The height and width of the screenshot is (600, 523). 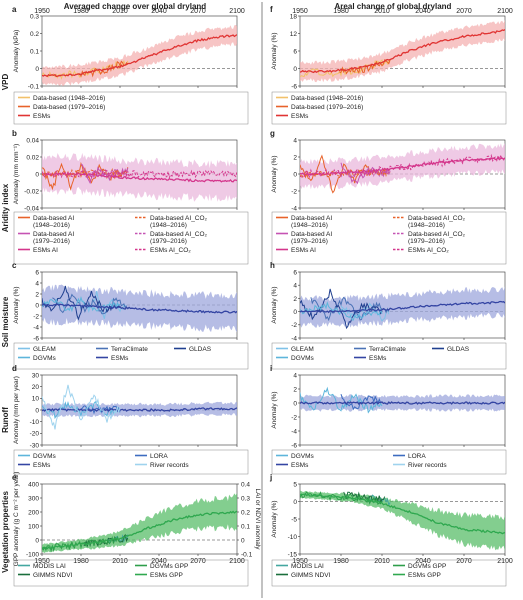 What do you see at coordinates (464, 11) in the screenshot?
I see `x-tick-label-top: 2070` at bounding box center [464, 11].